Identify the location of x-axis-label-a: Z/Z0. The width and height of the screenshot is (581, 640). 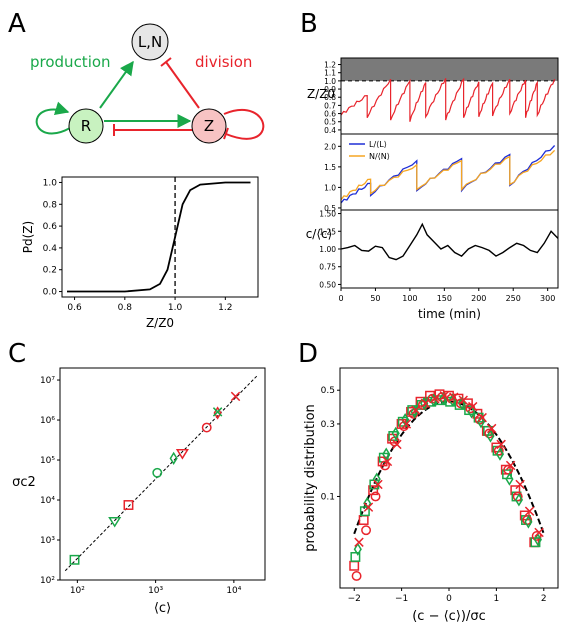
(160, 323).